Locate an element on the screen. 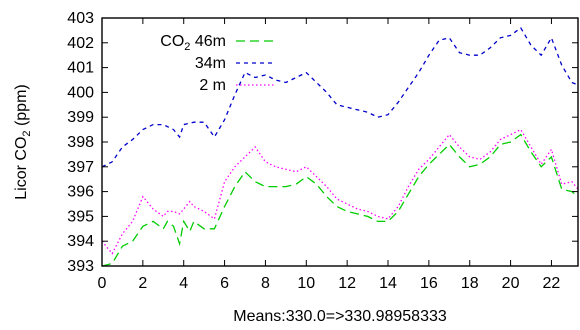 Image resolution: width=580 pixels, height=330 pixels. y-tick-label: 399 is located at coordinates (80, 117).